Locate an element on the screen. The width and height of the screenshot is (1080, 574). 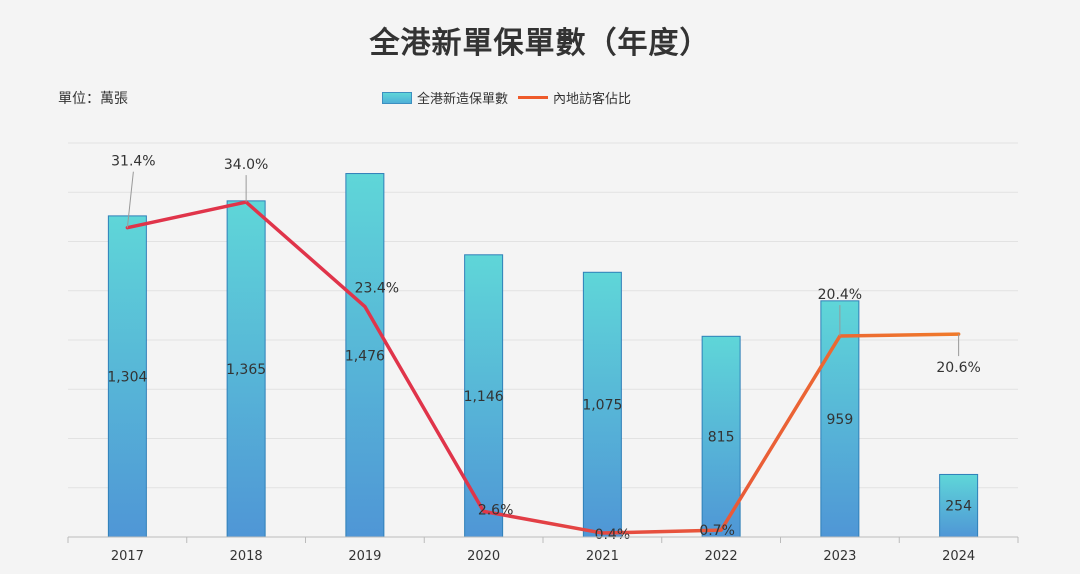
bar-value-label: 1,365 is located at coordinates (246, 370).